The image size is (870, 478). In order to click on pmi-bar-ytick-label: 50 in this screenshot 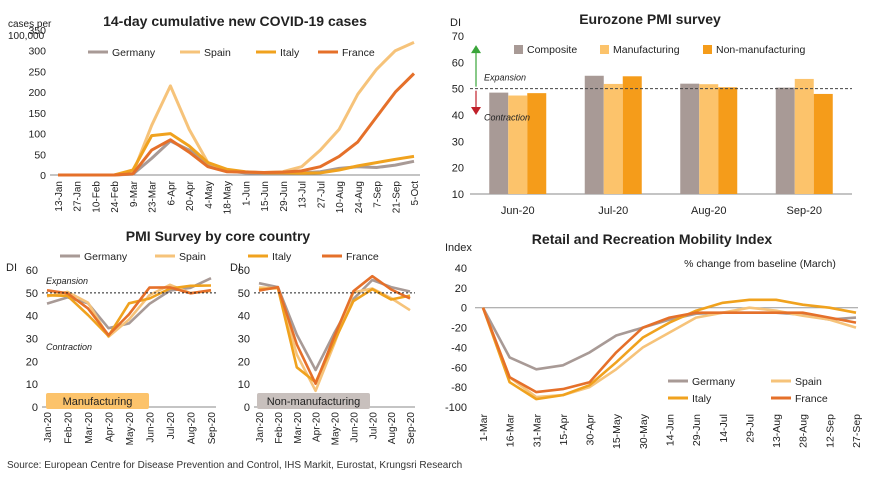, I will do `click(458, 90)`.